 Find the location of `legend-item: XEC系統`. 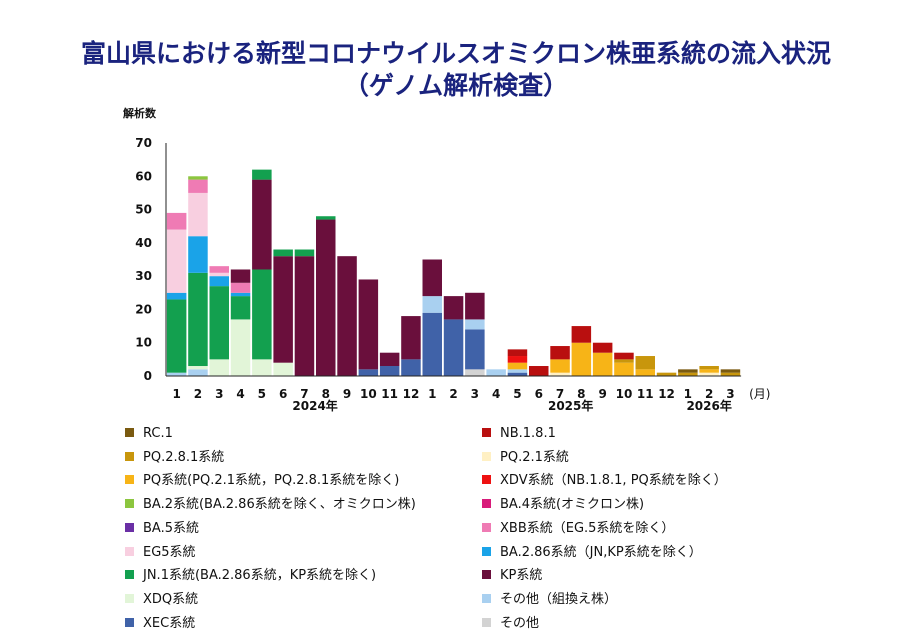

legend-item: XEC系統 is located at coordinates (160, 624).